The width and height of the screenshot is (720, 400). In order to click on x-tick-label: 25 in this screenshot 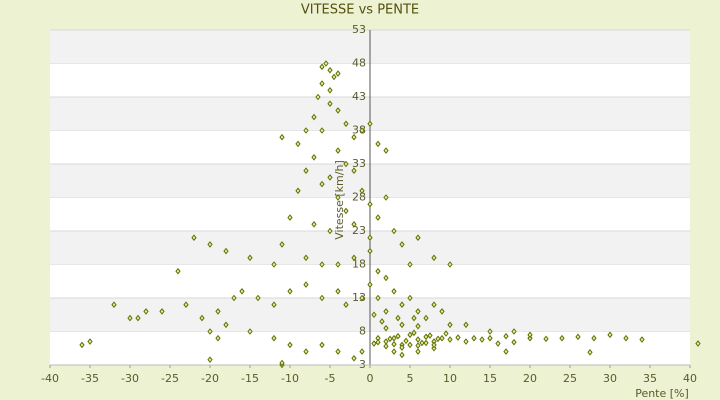, I will do `click(570, 378)`.